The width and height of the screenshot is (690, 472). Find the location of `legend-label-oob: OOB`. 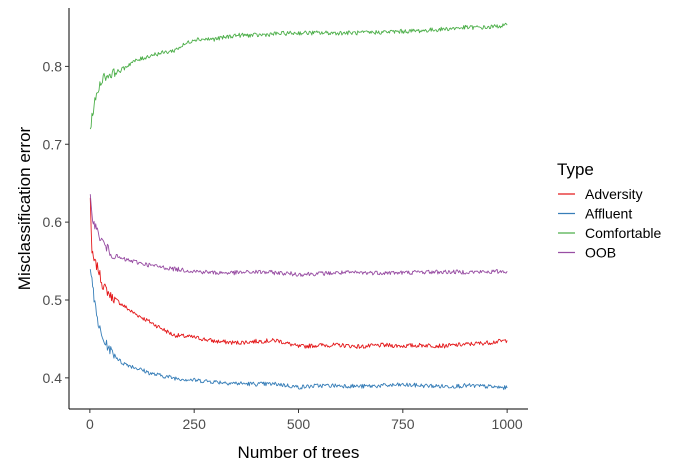

legend-label-oob: OOB is located at coordinates (600, 253).